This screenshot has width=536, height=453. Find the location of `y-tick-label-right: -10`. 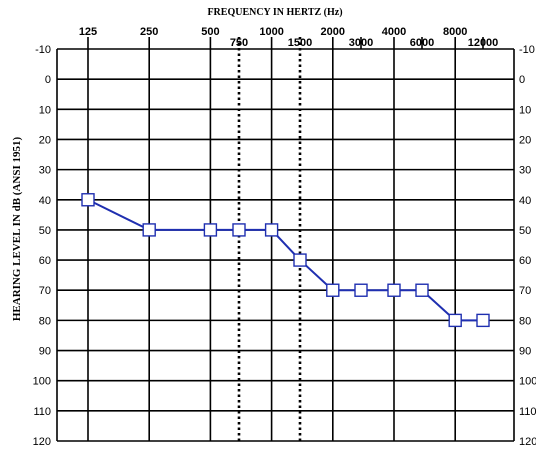

y-tick-label-right: -10 is located at coordinates (527, 50).